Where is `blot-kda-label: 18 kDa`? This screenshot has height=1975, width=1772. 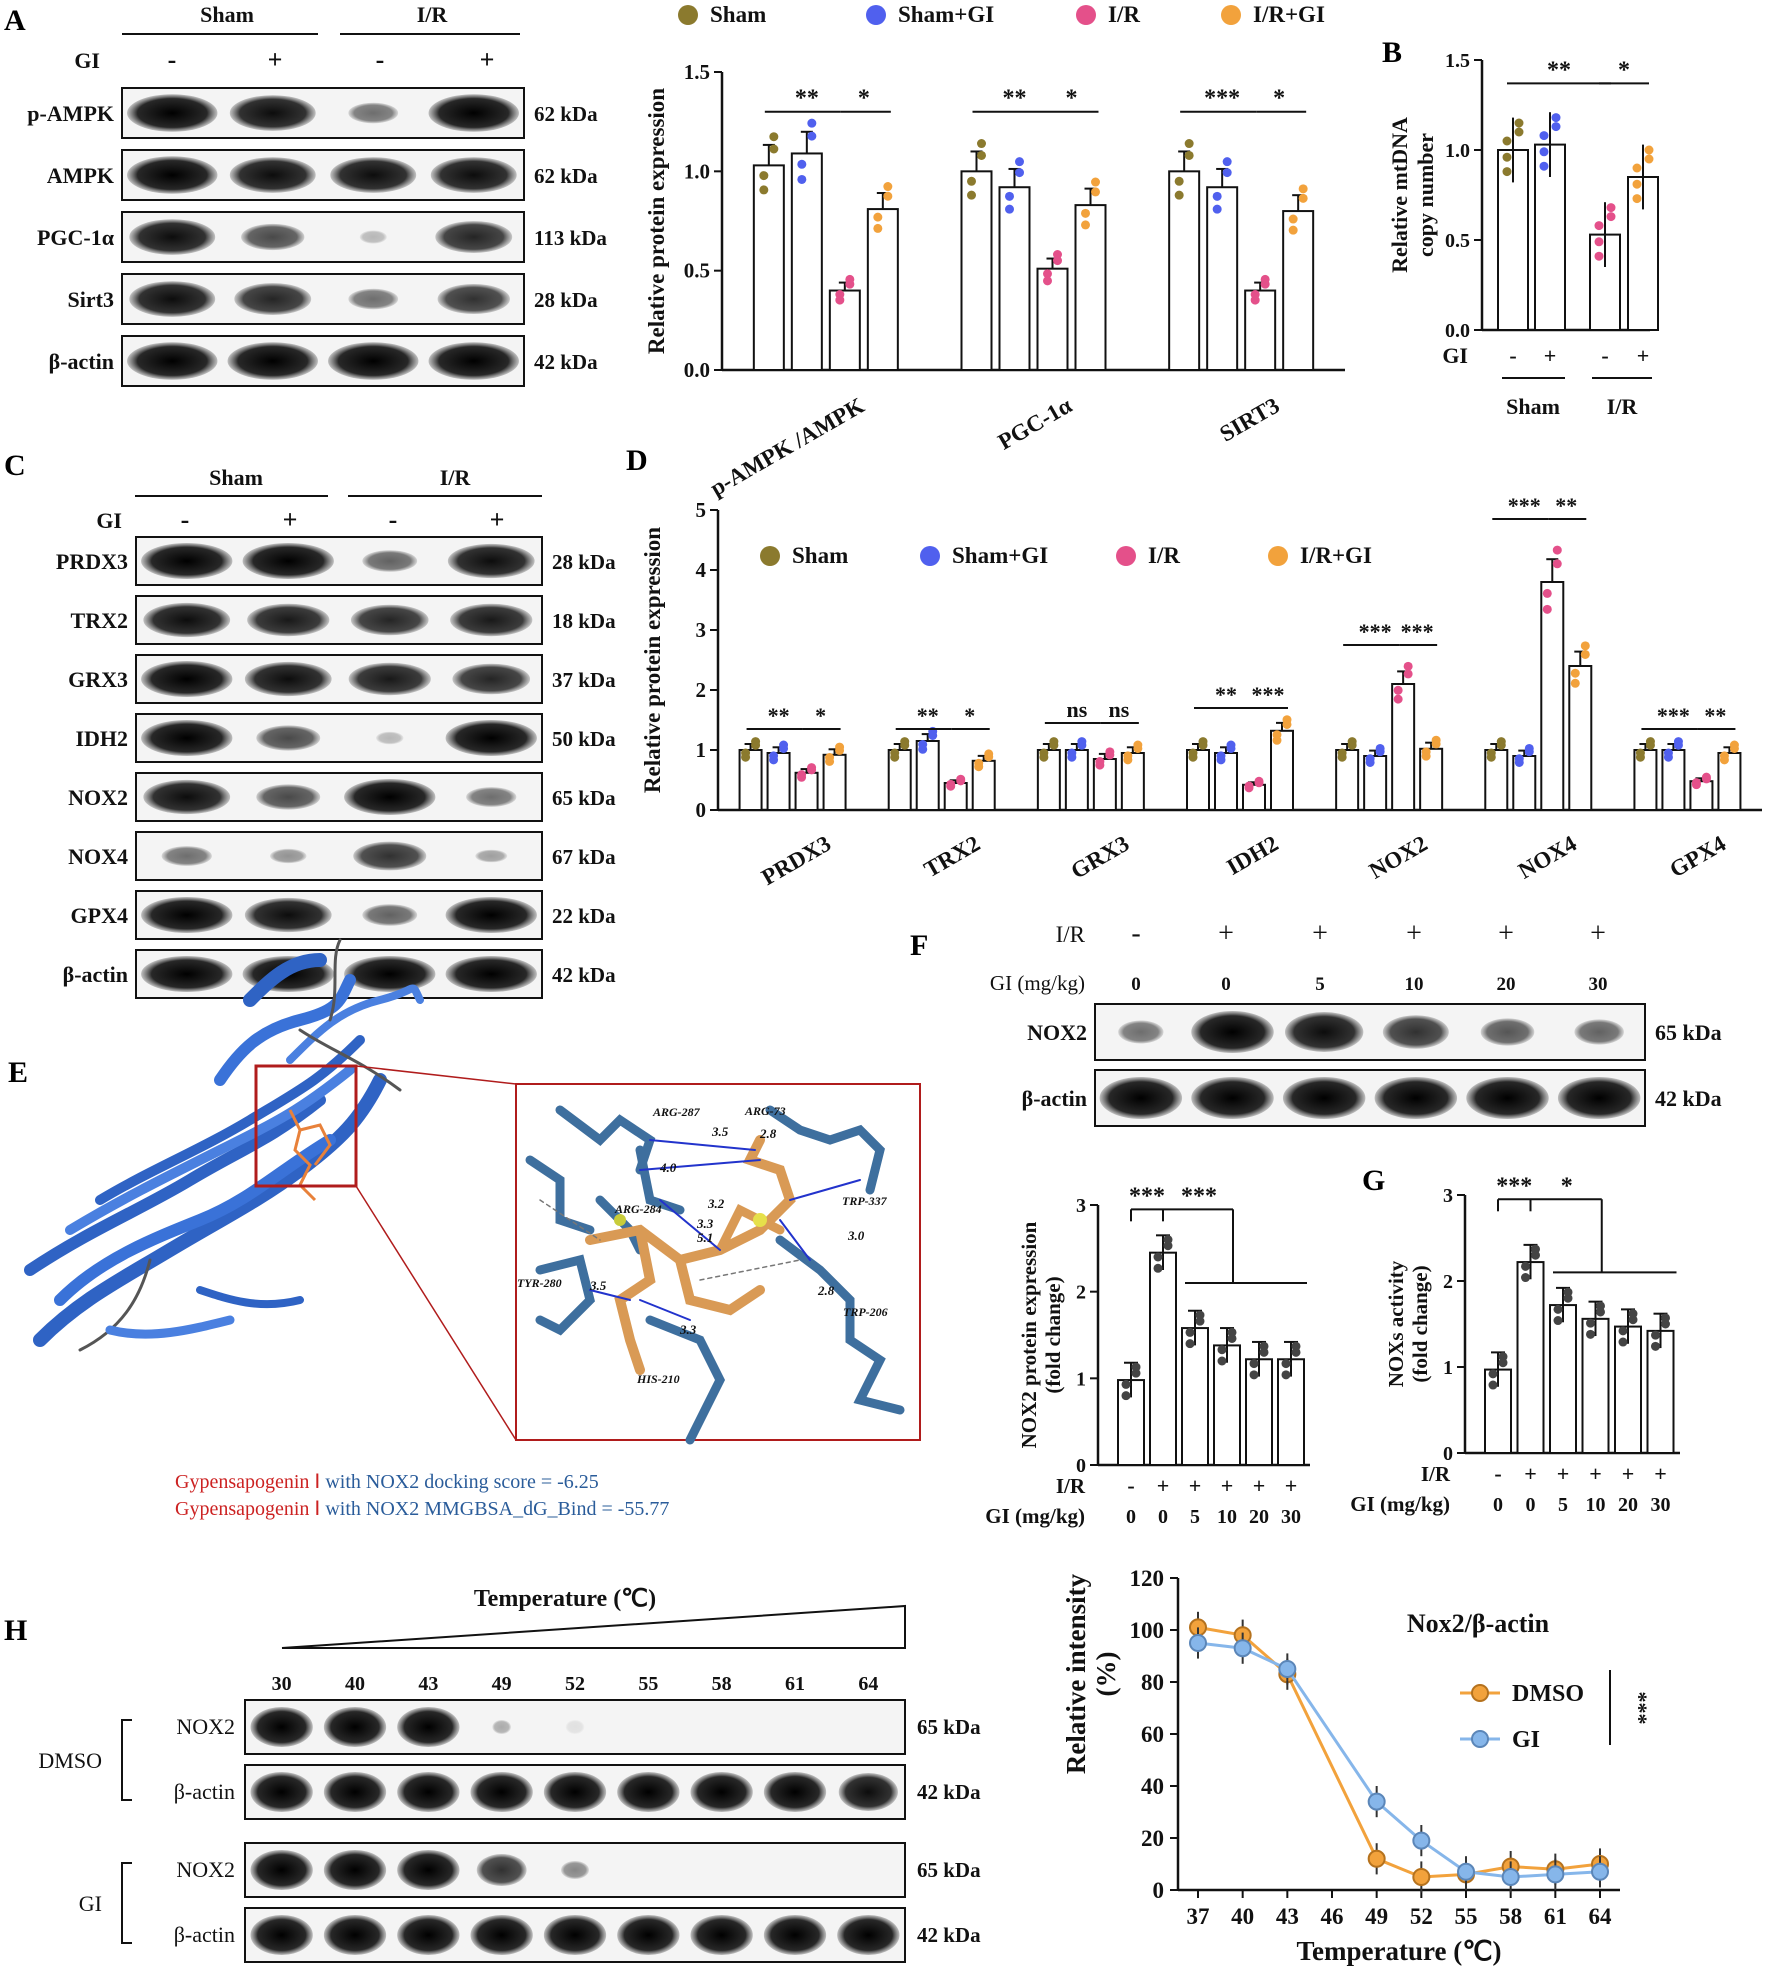 blot-kda-label: 18 kDa is located at coordinates (584, 621).